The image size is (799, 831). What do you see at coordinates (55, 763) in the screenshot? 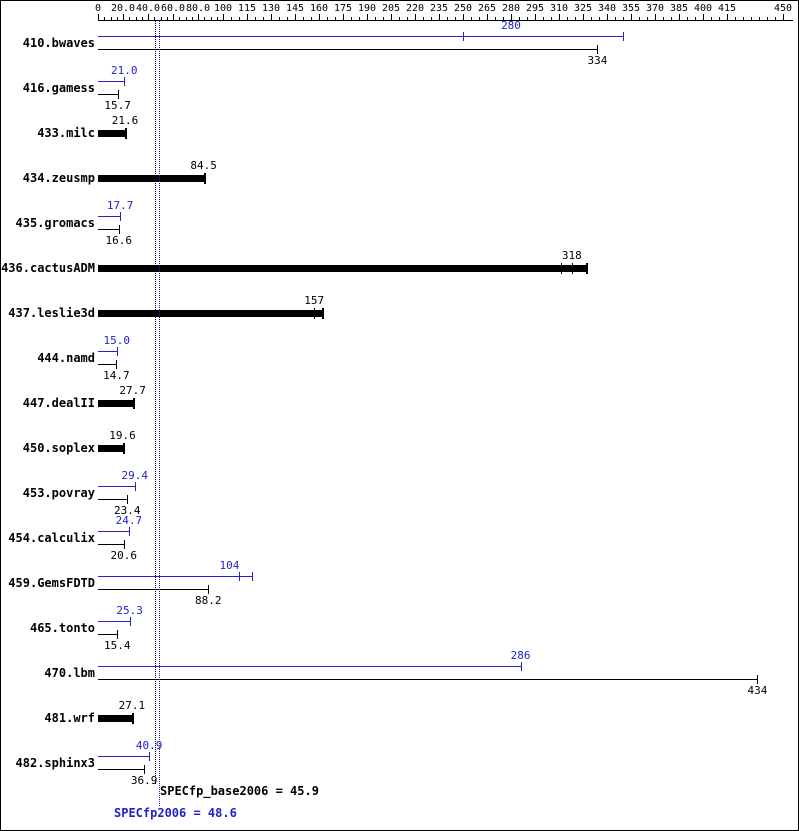
I see `benchmark-label: 482.sphinx3` at bounding box center [55, 763].